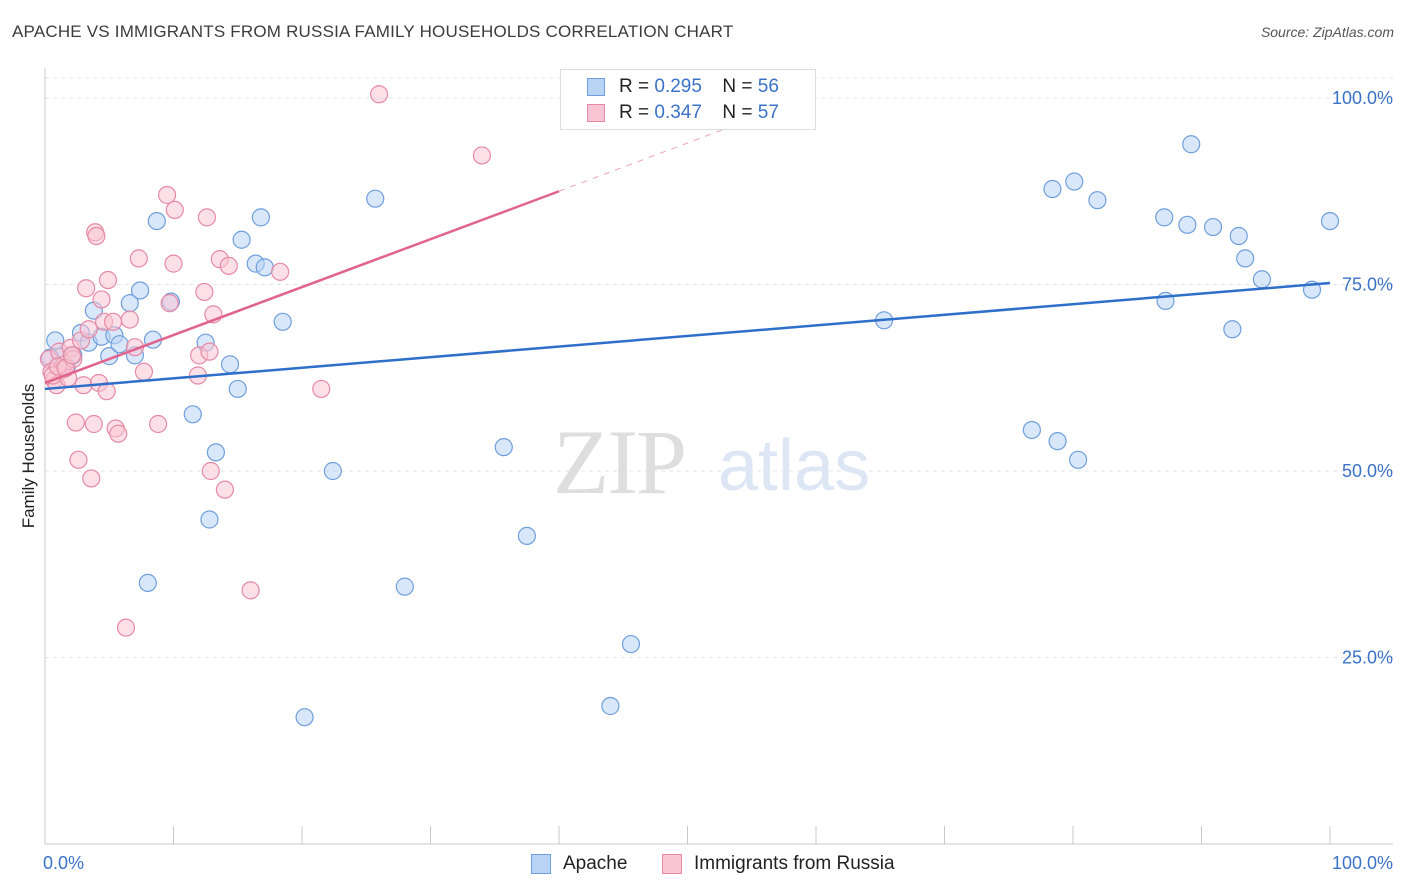  Describe the element at coordinates (1367, 471) in the screenshot. I see `y-tick-label-50: 50.0%` at that location.